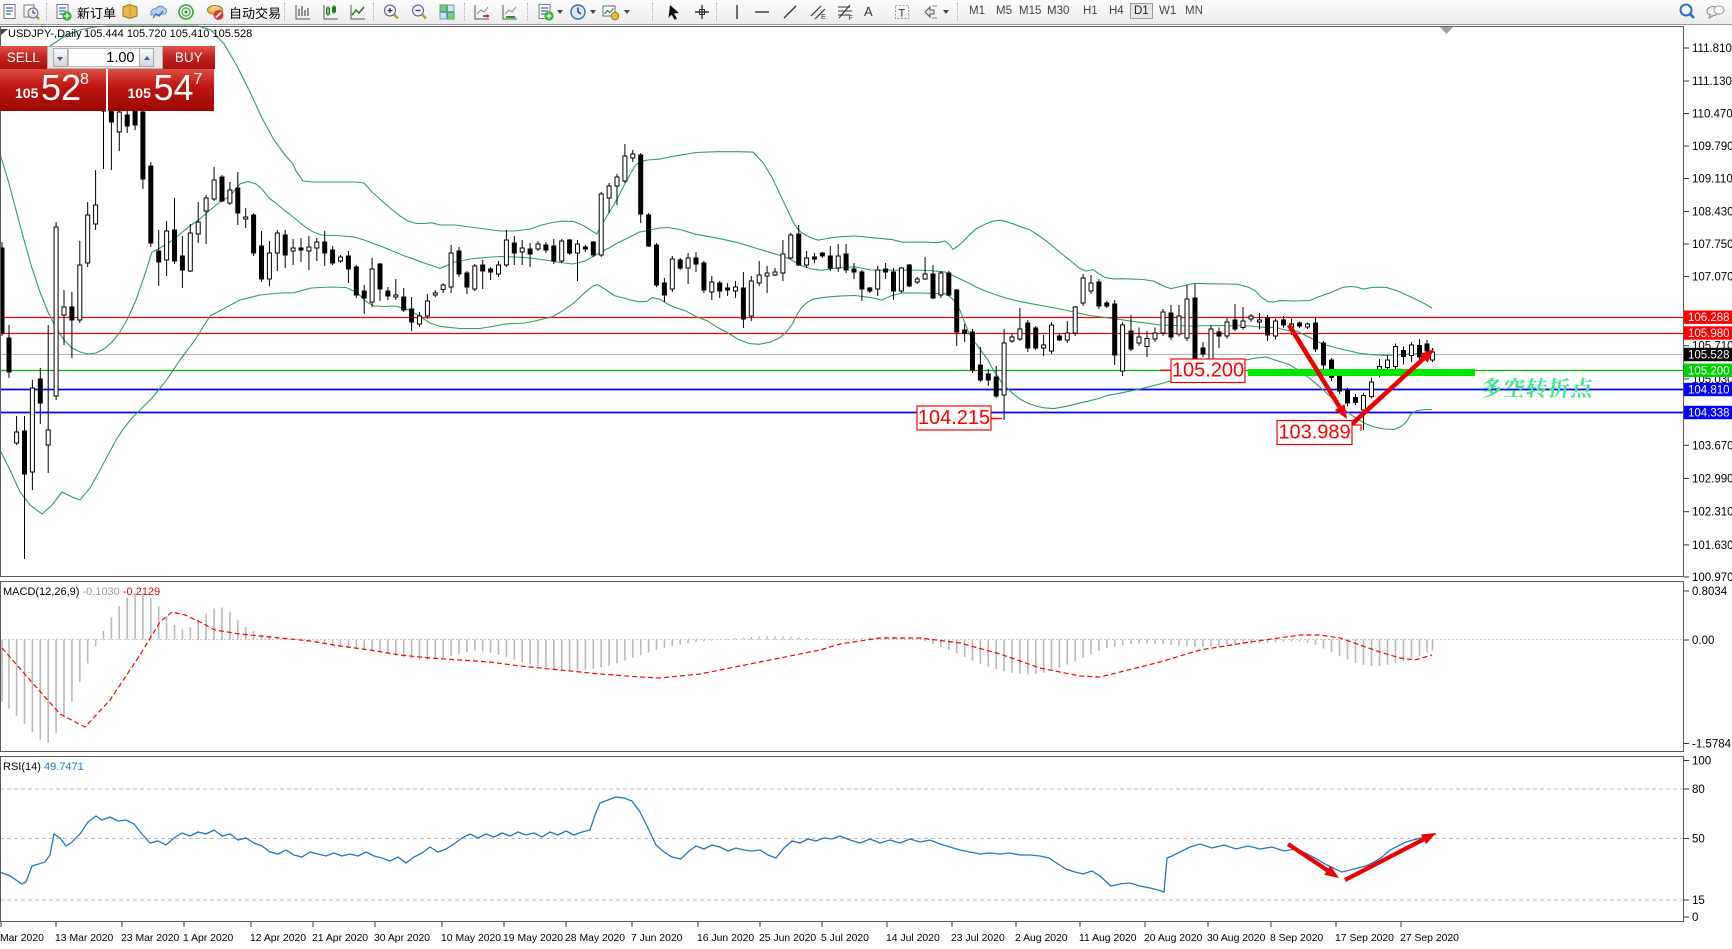 The width and height of the screenshot is (1732, 949). Describe the element at coordinates (787, 938) in the screenshot. I see `svg-text: 25 Jun 2020` at that location.